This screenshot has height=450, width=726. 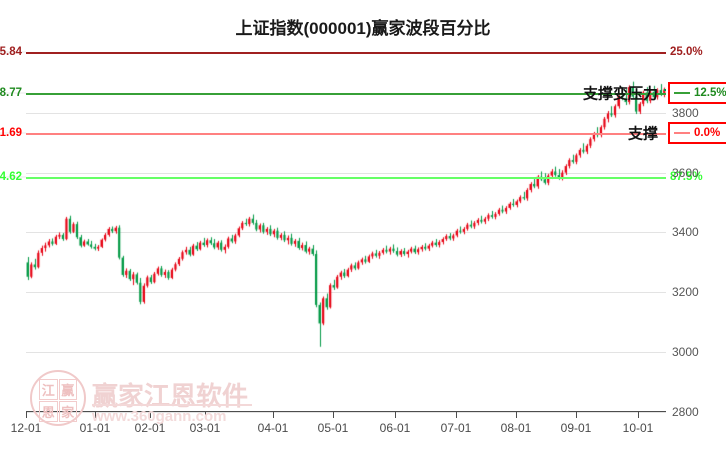 What do you see at coordinates (456, 428) in the screenshot?
I see `x-axis-tick-label: 07-01` at bounding box center [456, 428].